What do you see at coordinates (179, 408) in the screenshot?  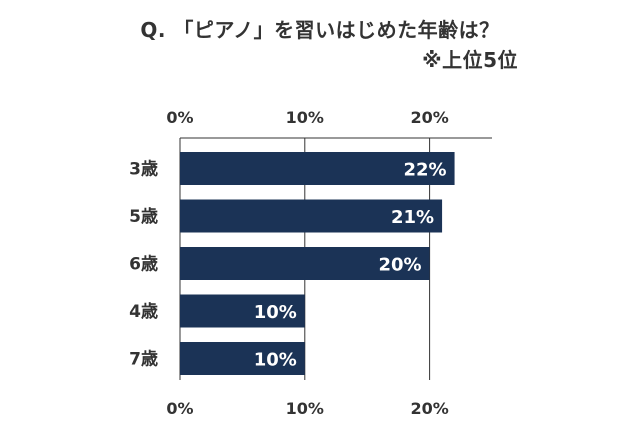 I see `x-tick-label-bottom: 0%` at bounding box center [179, 408].